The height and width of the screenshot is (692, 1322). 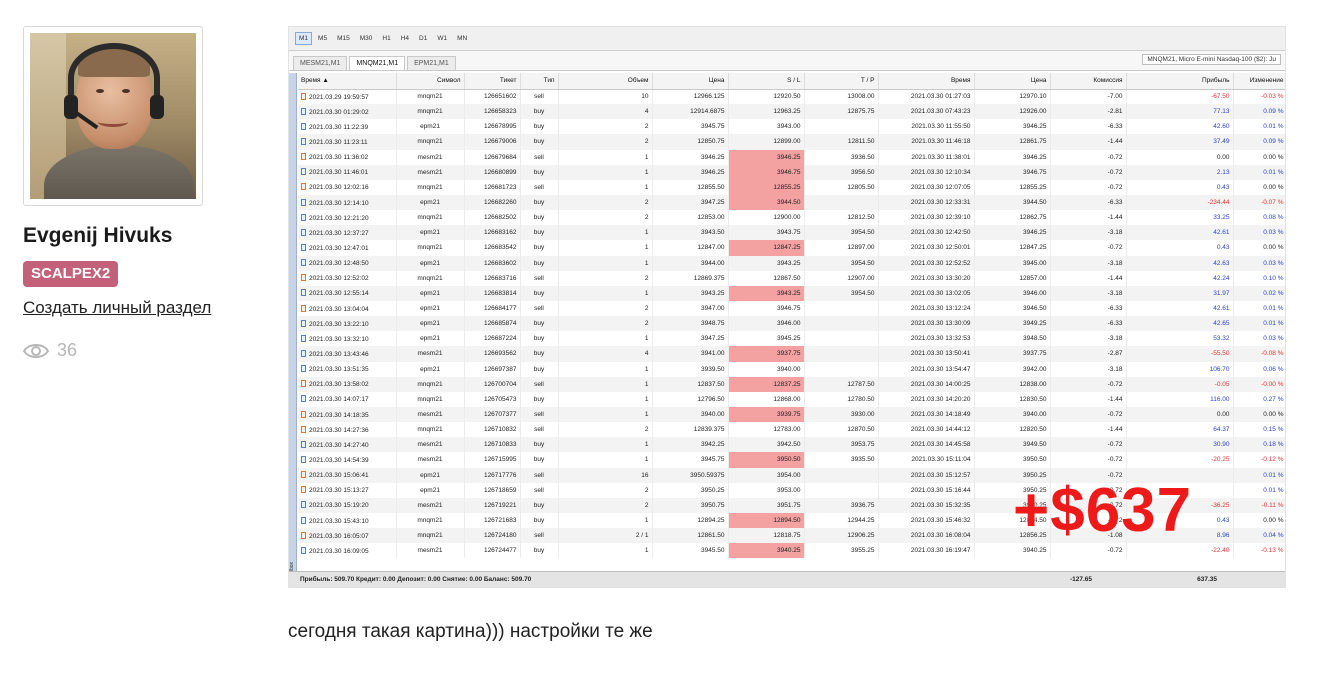 I want to click on tab-mesm21-m1: MESM21,M1, so click(x=320, y=63).